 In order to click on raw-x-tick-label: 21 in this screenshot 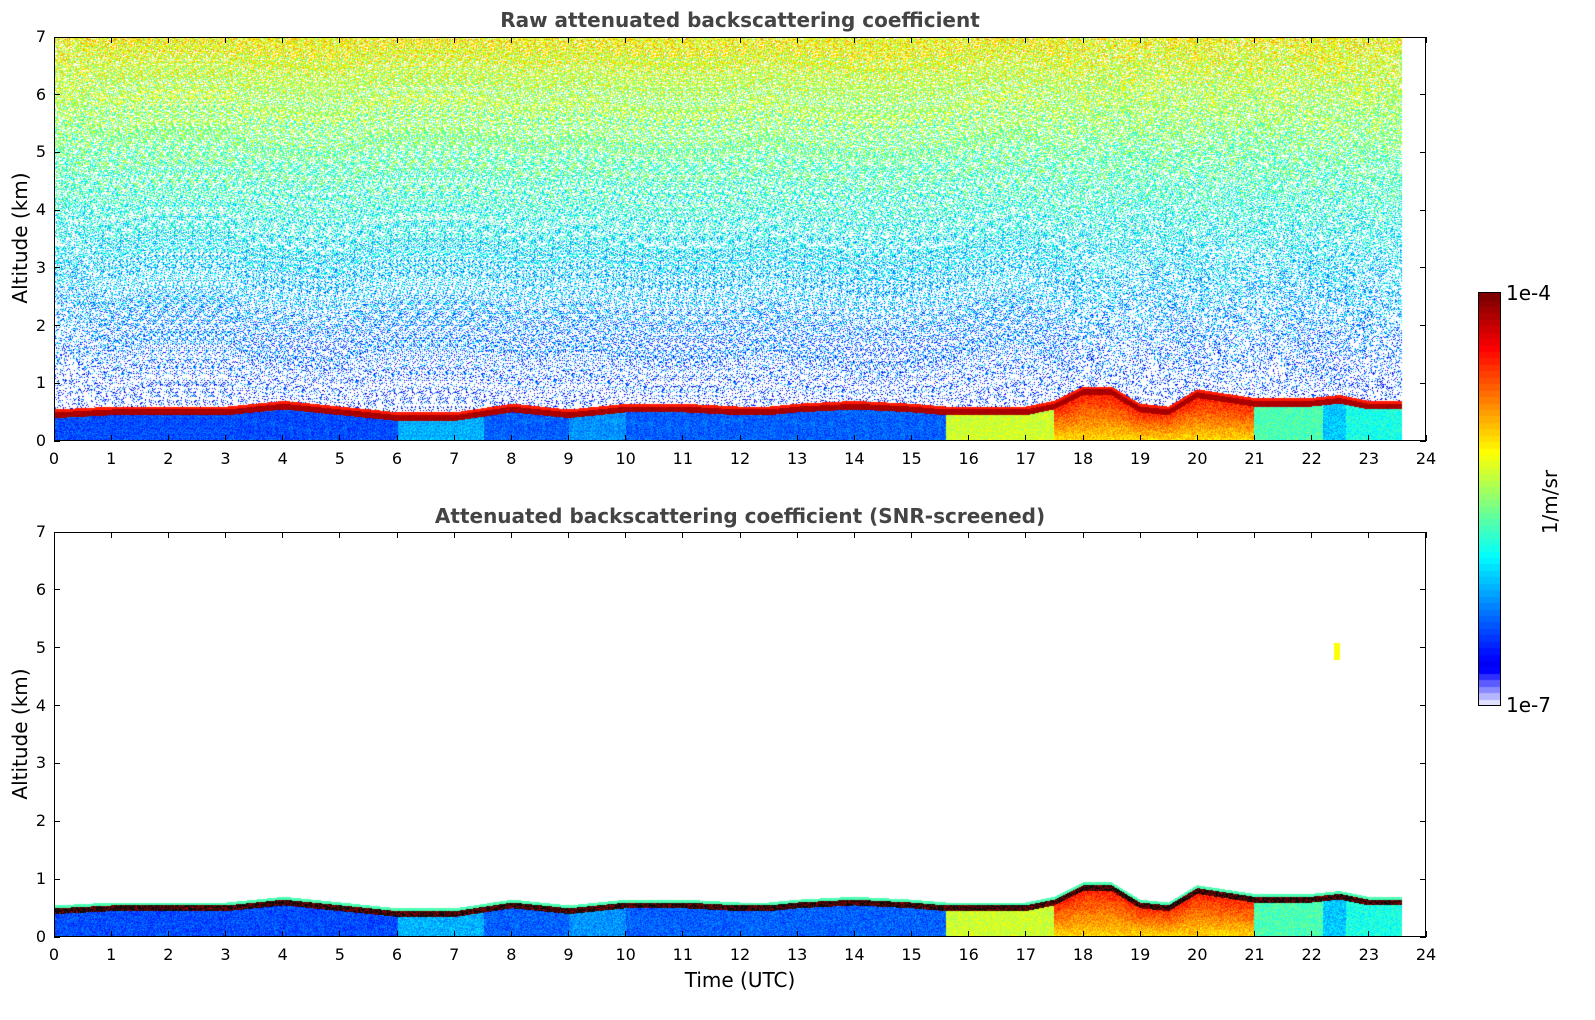, I will do `click(1254, 458)`.